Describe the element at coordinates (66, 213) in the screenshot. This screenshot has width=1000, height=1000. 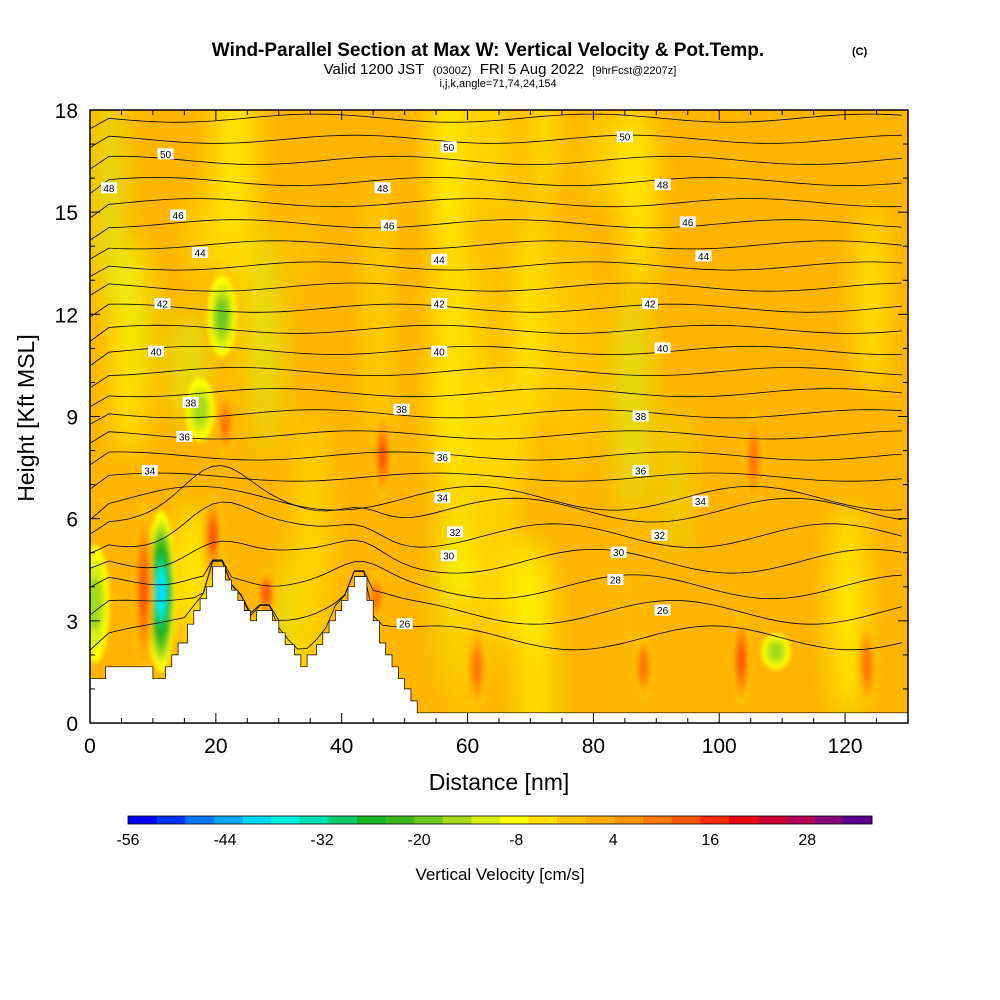
I see `y-tick-label: 15` at that location.